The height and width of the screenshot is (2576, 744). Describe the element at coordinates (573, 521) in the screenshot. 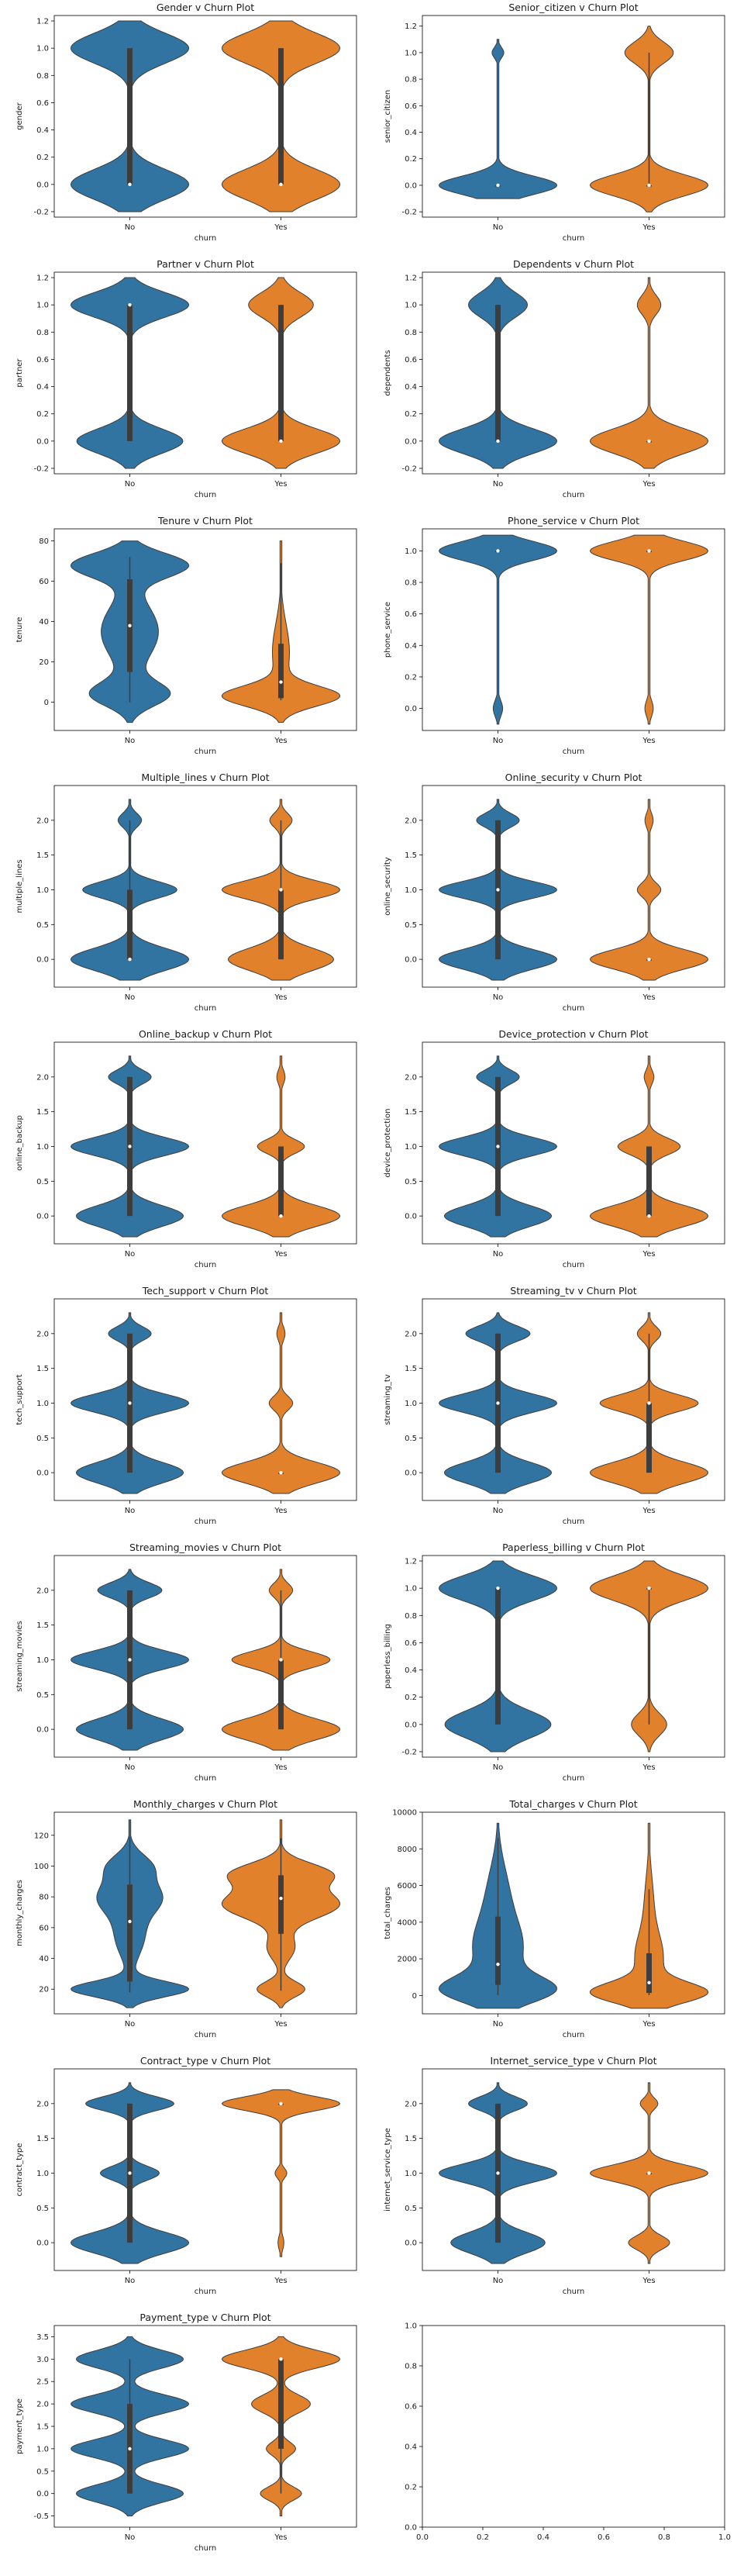

I see `chart-title: Phone_service v Churn Plot` at that location.